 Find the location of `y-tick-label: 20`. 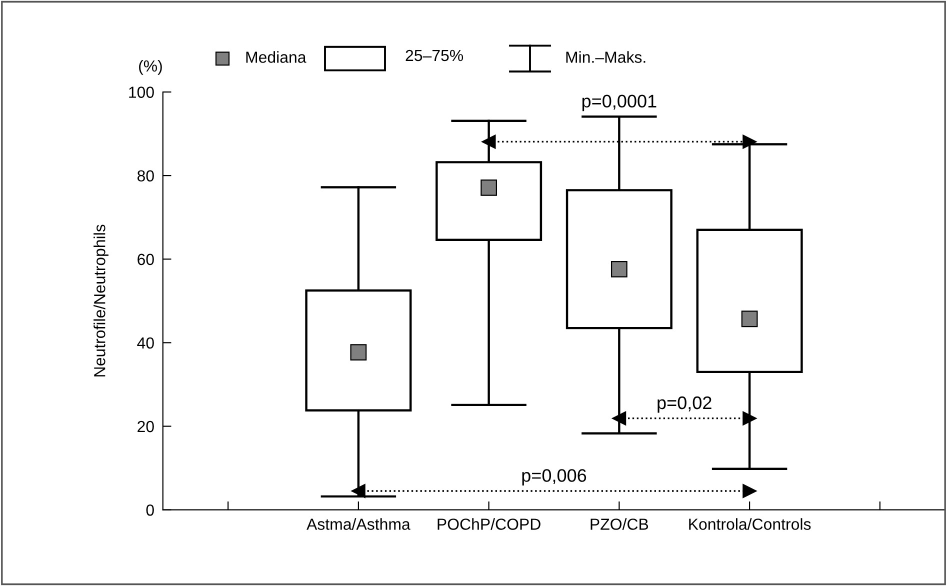

y-tick-label: 20 is located at coordinates (146, 426).